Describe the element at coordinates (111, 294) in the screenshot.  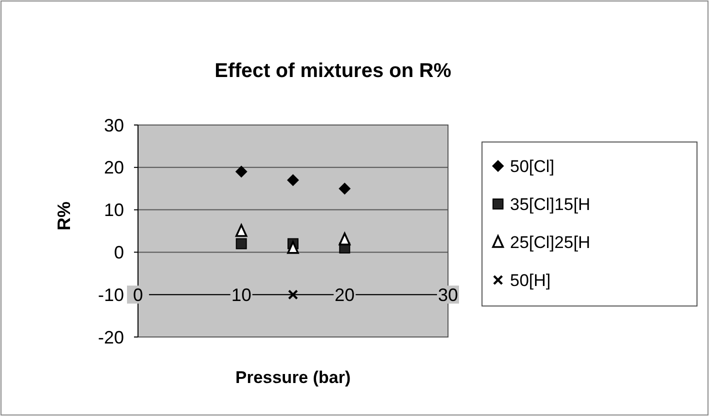
I see `y-tick-label: -10` at that location.